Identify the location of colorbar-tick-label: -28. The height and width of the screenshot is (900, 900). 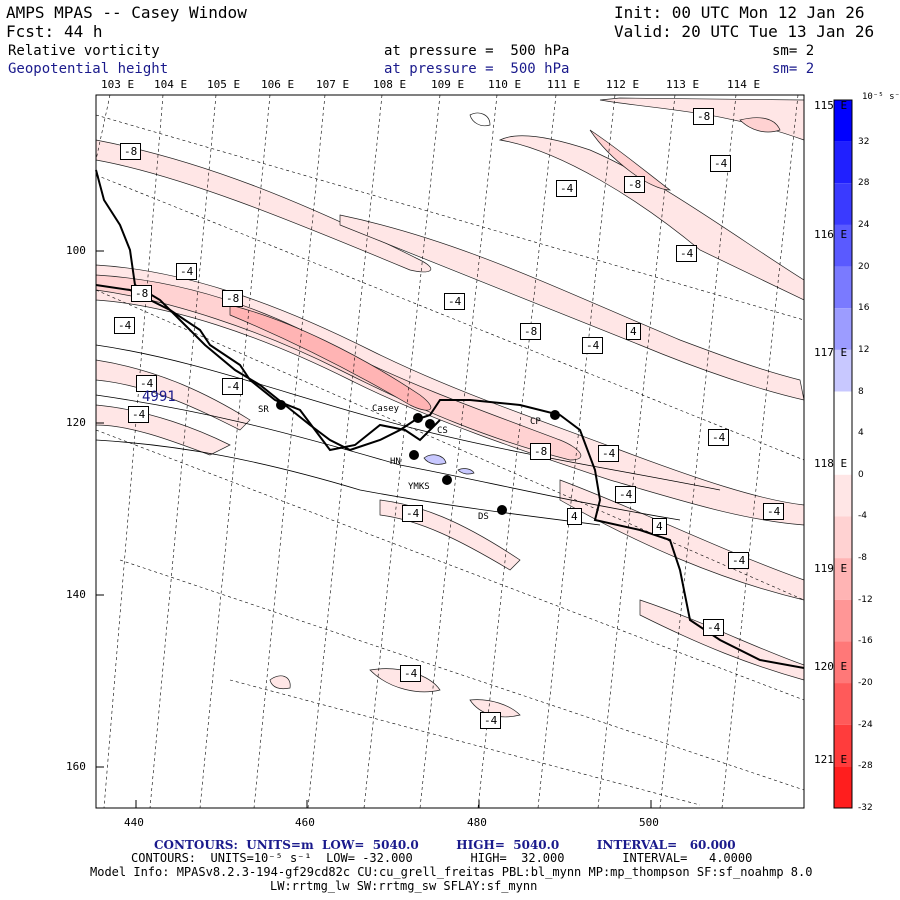
(865, 766).